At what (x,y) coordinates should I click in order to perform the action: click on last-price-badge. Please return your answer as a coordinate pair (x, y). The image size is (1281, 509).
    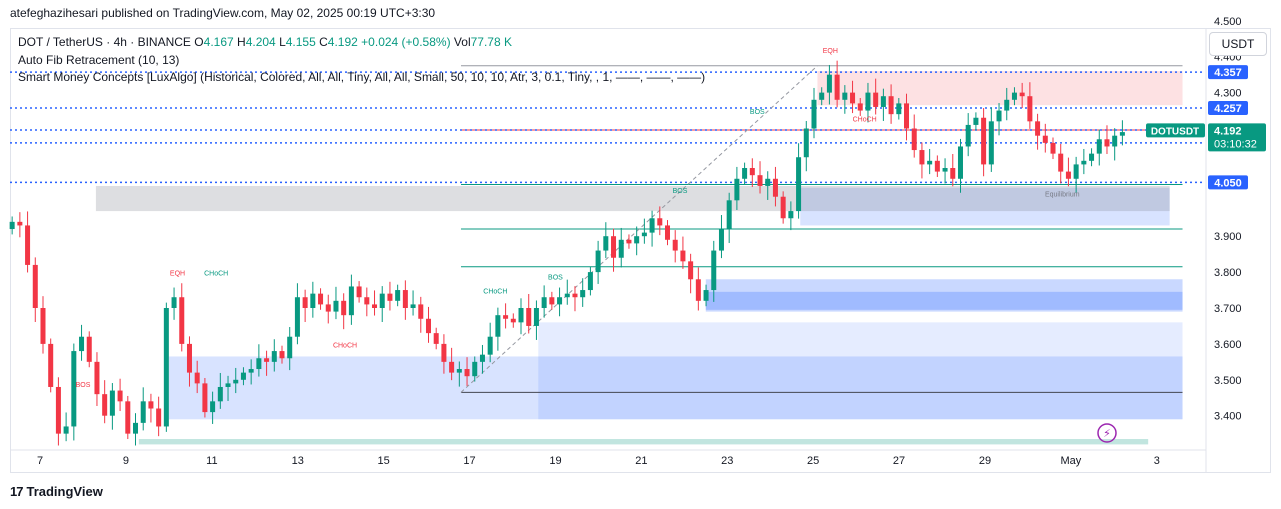
    Looking at the image, I should click on (1237, 137).